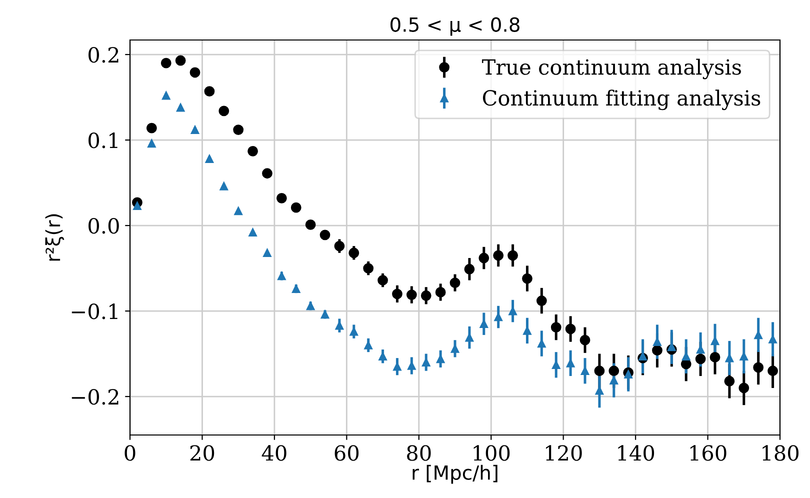 The height and width of the screenshot is (498, 810). I want to click on y-axis-title: r²ξ(r), so click(54, 237).